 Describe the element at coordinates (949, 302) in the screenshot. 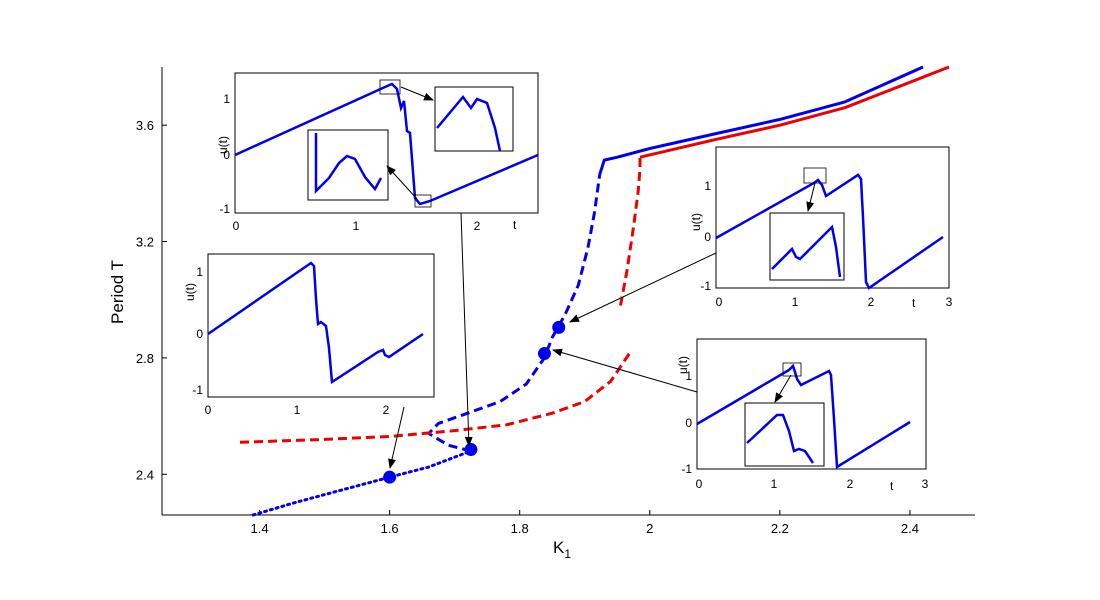

I see `inset-c-xtick-3: 3` at that location.